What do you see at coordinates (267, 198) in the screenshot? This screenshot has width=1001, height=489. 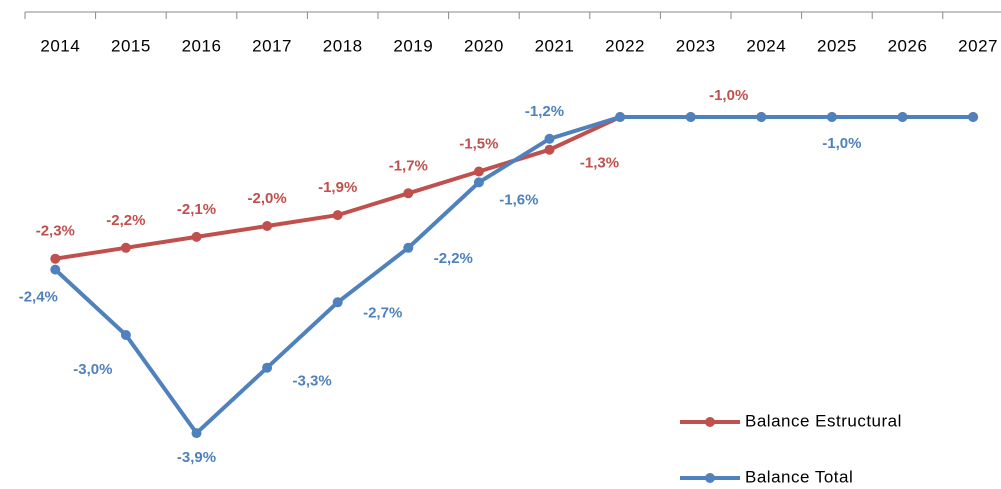 I see `data-label: -2,0%` at bounding box center [267, 198].